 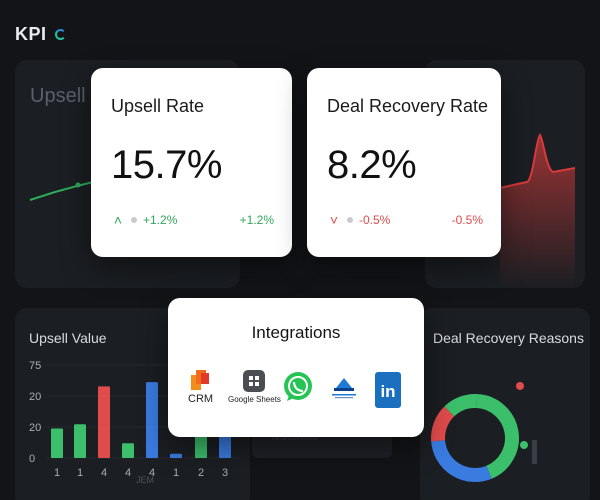 What do you see at coordinates (160, 220) in the screenshot?
I see `upsell-rate-change-left: +1.2%` at bounding box center [160, 220].